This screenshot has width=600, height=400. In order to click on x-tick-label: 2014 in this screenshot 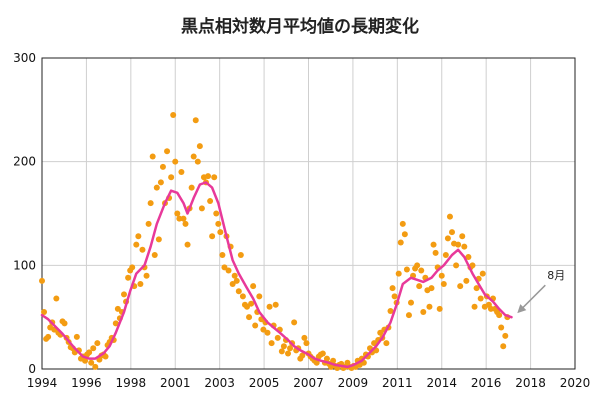, I will do `click(441, 383)`.